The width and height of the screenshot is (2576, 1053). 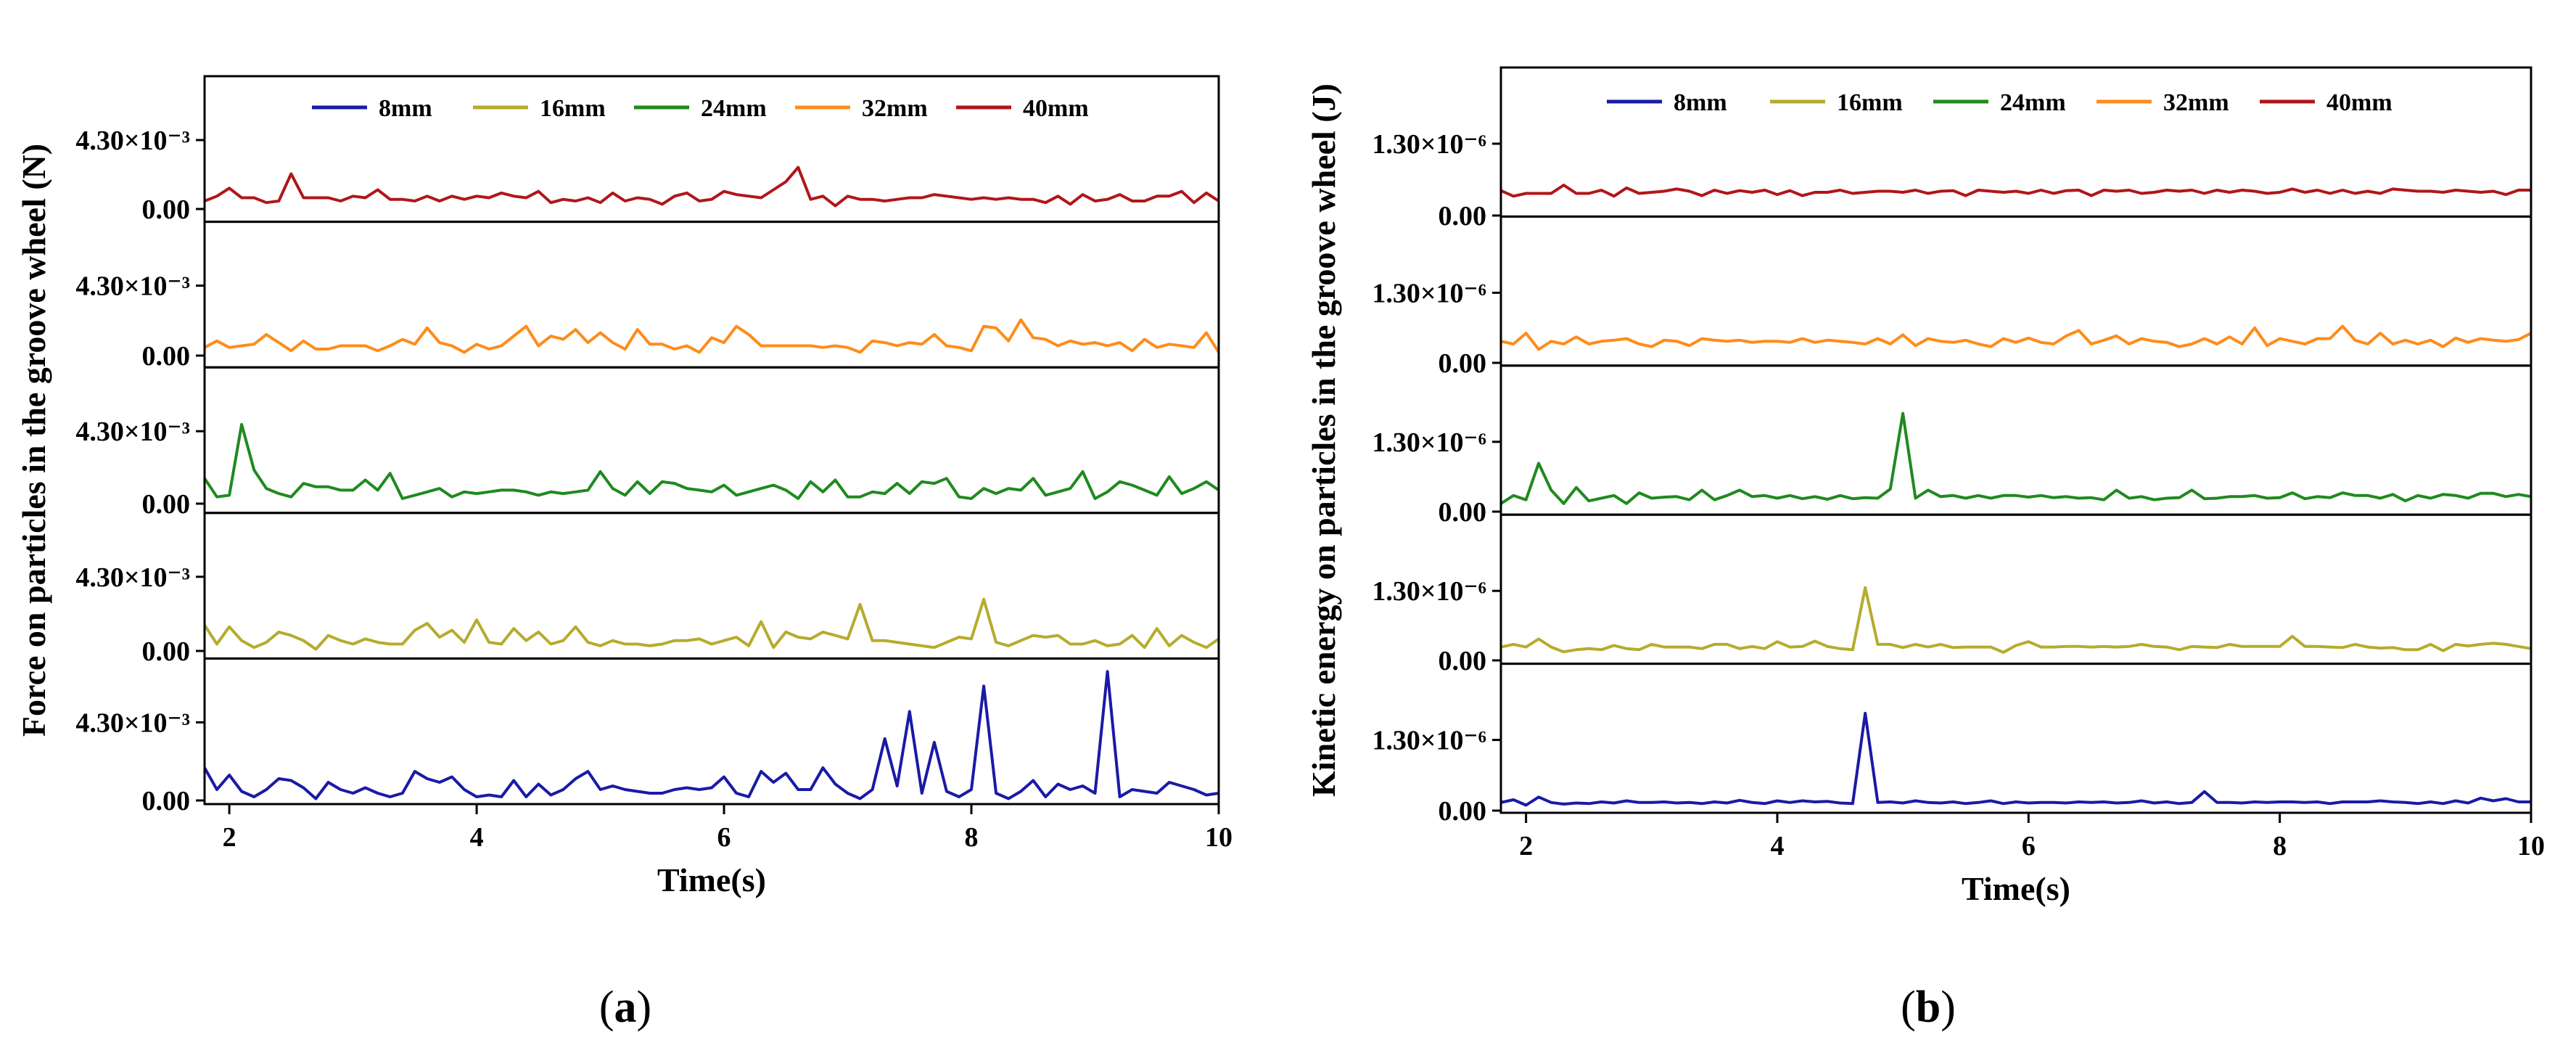 What do you see at coordinates (132, 432) in the screenshot?
I see `y-tick-label-24mm-1: 4.30×10⁻³` at bounding box center [132, 432].